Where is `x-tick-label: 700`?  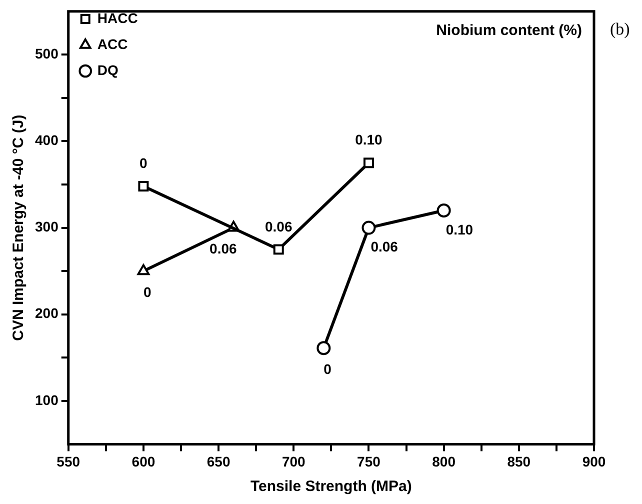 x-tick-label: 700 is located at coordinates (294, 461).